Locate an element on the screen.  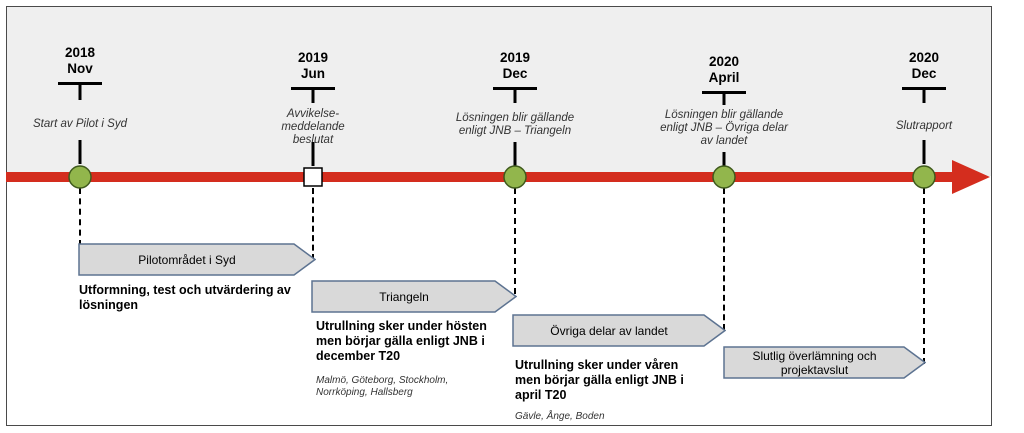
phase-triangeln: Triangeln is located at coordinates (414, 296).